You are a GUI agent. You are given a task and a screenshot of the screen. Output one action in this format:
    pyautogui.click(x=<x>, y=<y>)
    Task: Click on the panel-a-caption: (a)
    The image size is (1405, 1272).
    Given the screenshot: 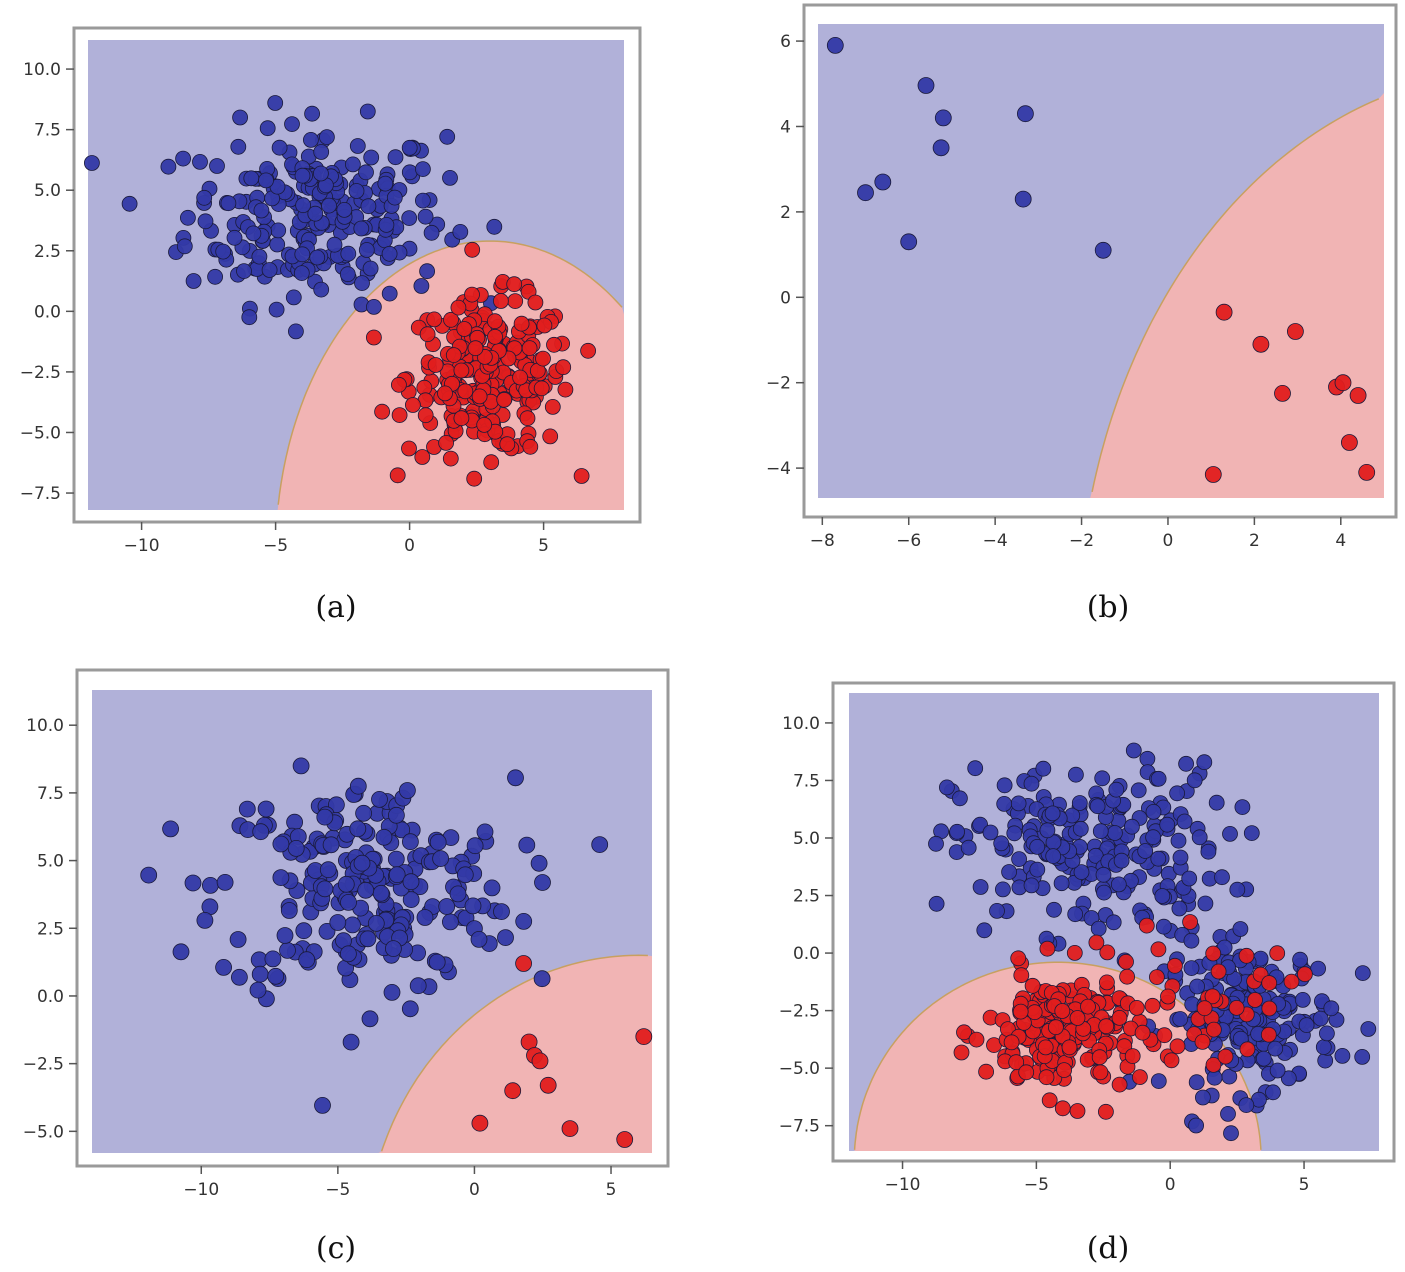 What is the action you would take?
    pyautogui.click(x=335, y=607)
    